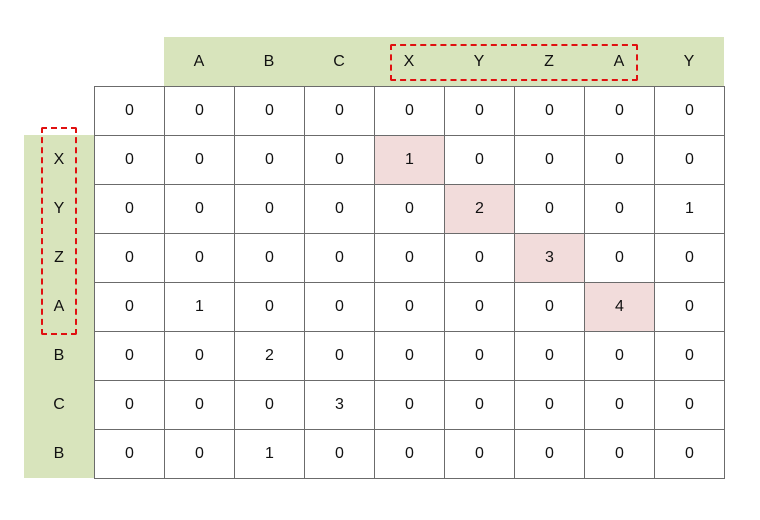 This screenshot has height=520, width=760. What do you see at coordinates (59, 231) in the screenshot?
I see `row-substring-dashed-outline` at bounding box center [59, 231].